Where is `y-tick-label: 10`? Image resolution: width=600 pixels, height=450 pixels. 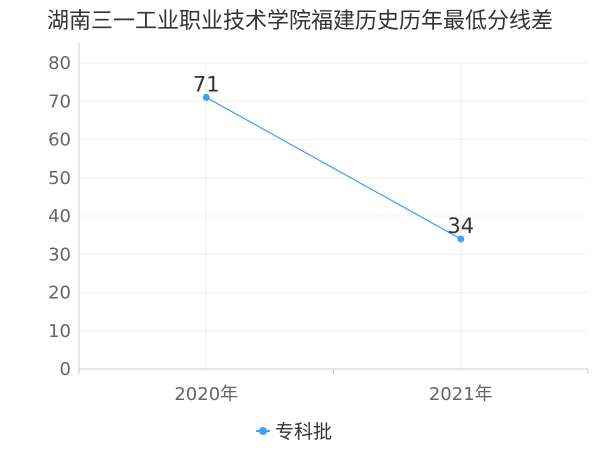 y-tick-label: 10 is located at coordinates (59, 331).